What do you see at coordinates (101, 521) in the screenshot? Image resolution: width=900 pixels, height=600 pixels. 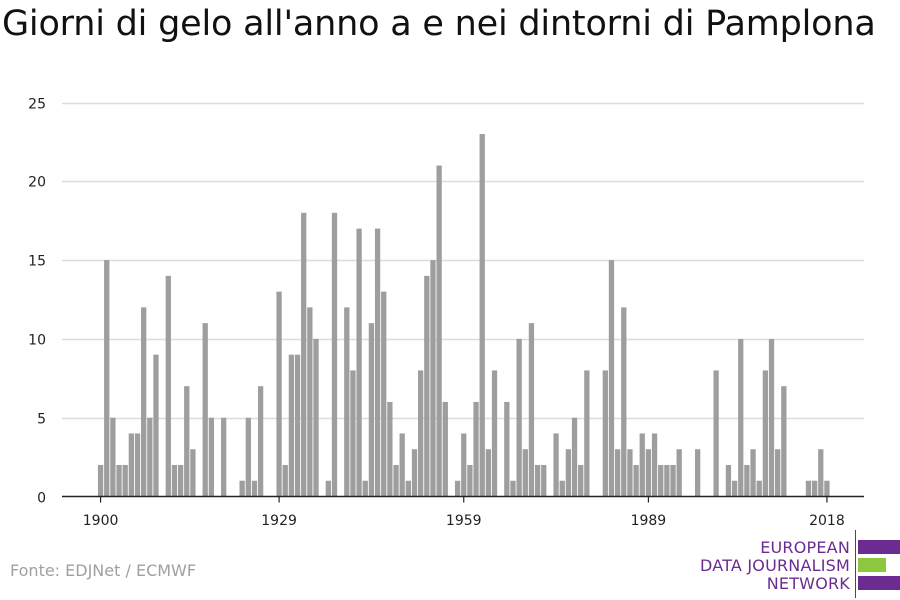 I see `x-tick-label: 1900` at bounding box center [101, 521].